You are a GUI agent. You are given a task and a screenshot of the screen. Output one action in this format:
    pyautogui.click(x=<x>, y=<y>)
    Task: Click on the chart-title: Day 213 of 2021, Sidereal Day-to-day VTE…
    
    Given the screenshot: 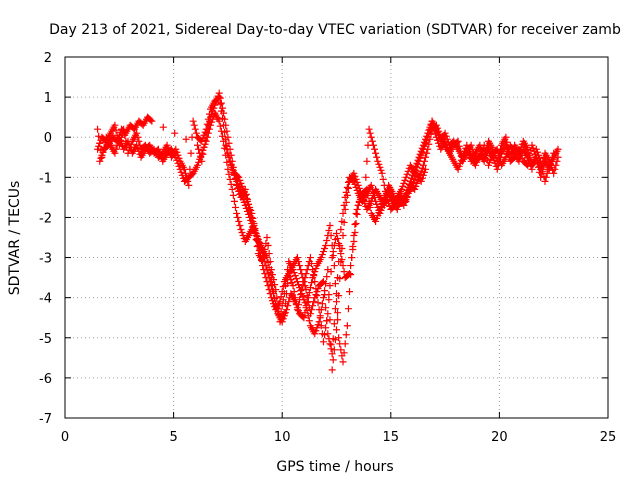 What is the action you would take?
    pyautogui.click(x=335, y=30)
    